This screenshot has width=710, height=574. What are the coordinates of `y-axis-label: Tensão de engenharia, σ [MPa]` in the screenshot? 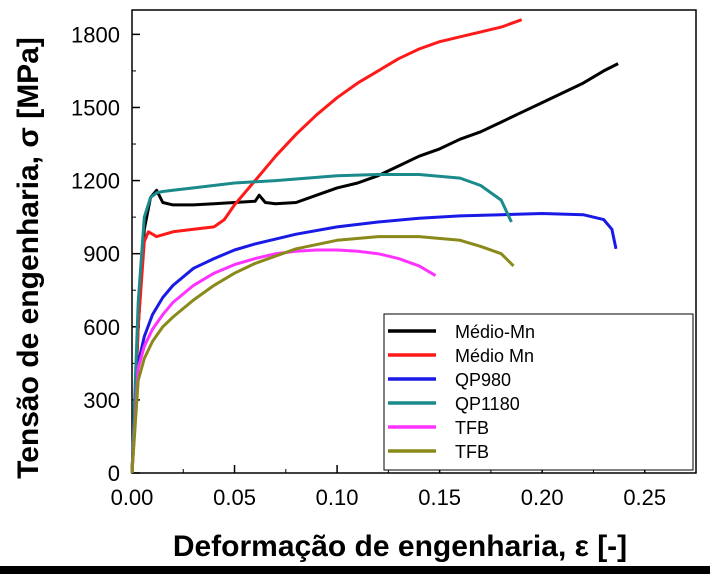 It's located at (28, 258).